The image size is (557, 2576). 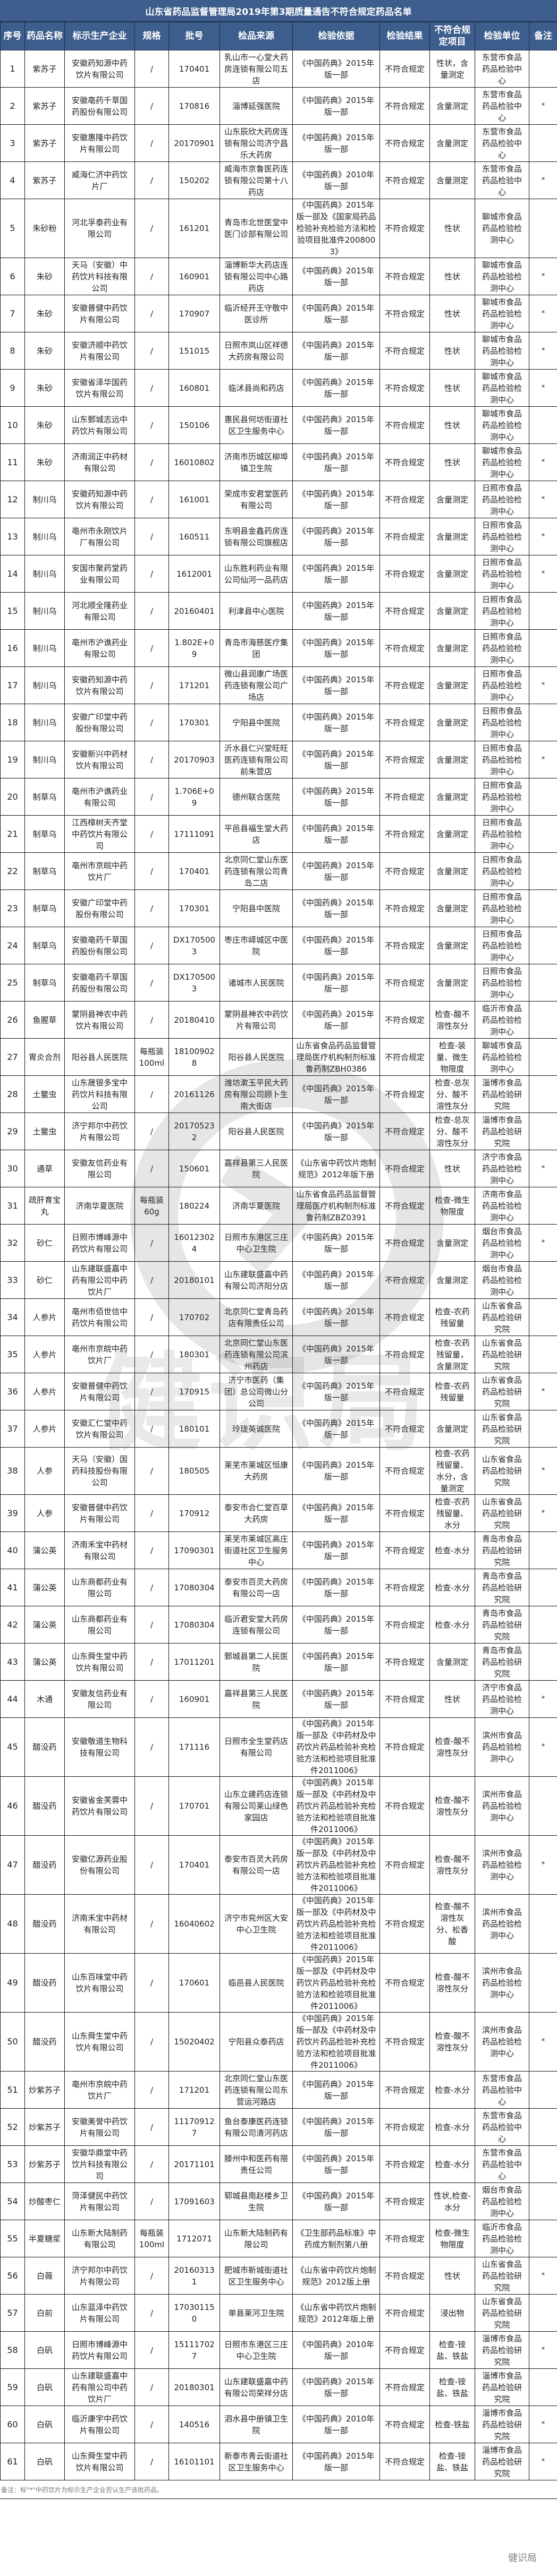 I want to click on cell-manufacturer: 安徽新兴中药材饮片有限公司, so click(x=99, y=759).